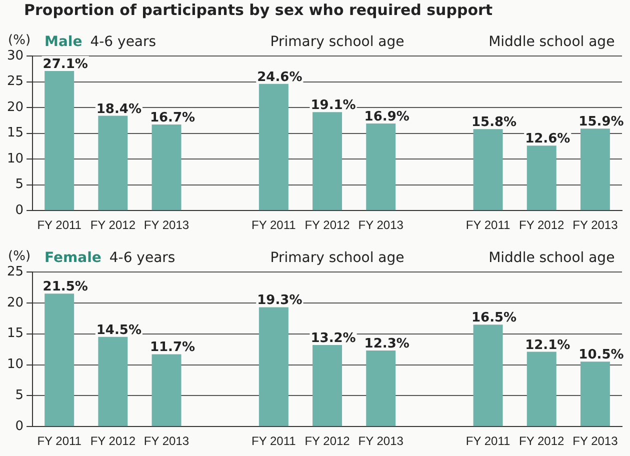  What do you see at coordinates (494, 122) in the screenshot?
I see `data-label: 15.8%` at bounding box center [494, 122].